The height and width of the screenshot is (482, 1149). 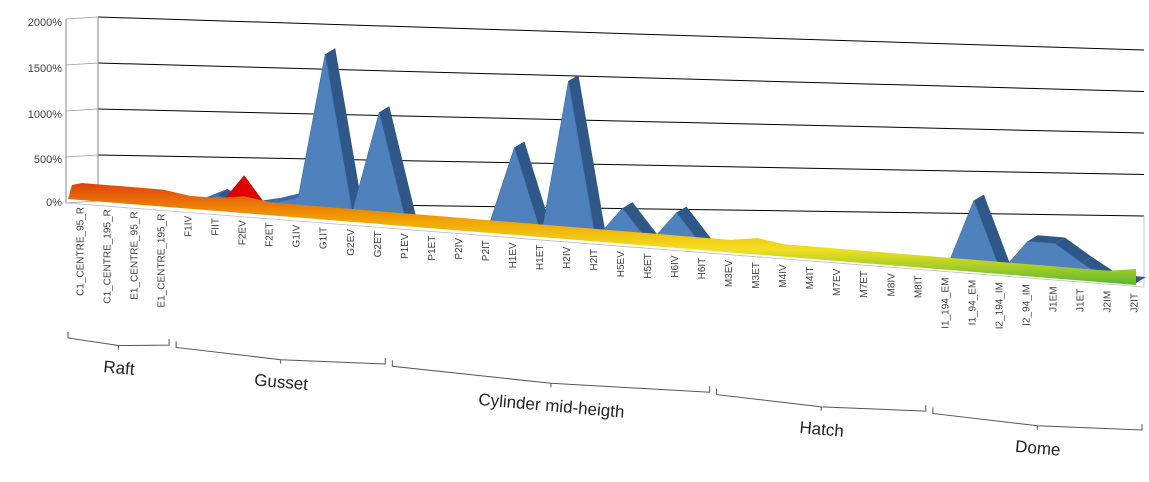 I want to click on x-tick-label: I1_94_EM, so click(x=972, y=303).